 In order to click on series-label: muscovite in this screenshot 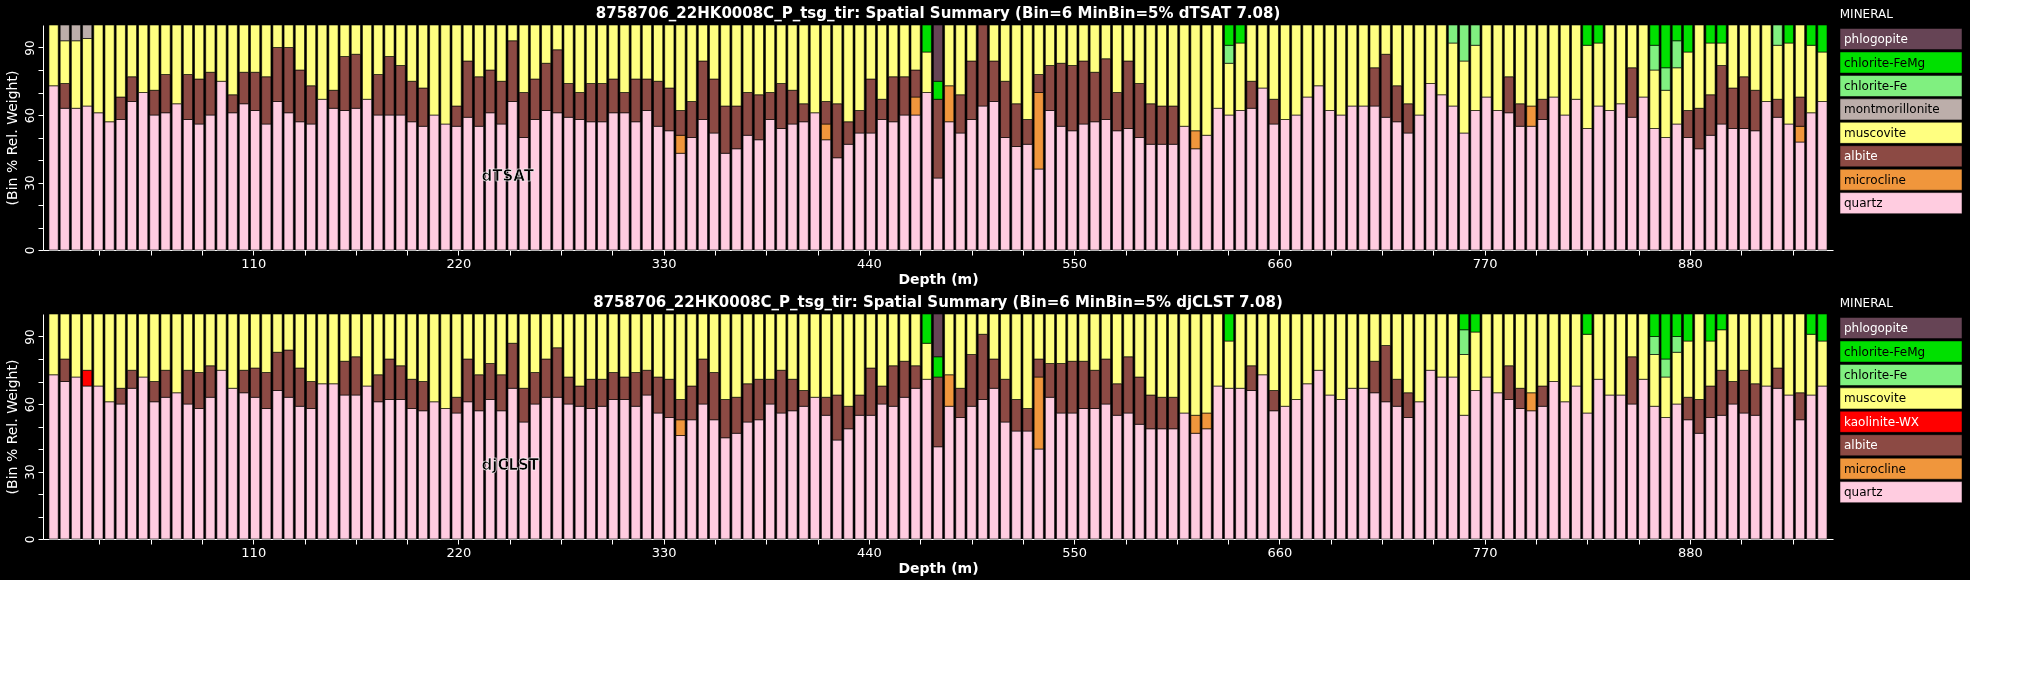, I will do `click(1875, 398)`.